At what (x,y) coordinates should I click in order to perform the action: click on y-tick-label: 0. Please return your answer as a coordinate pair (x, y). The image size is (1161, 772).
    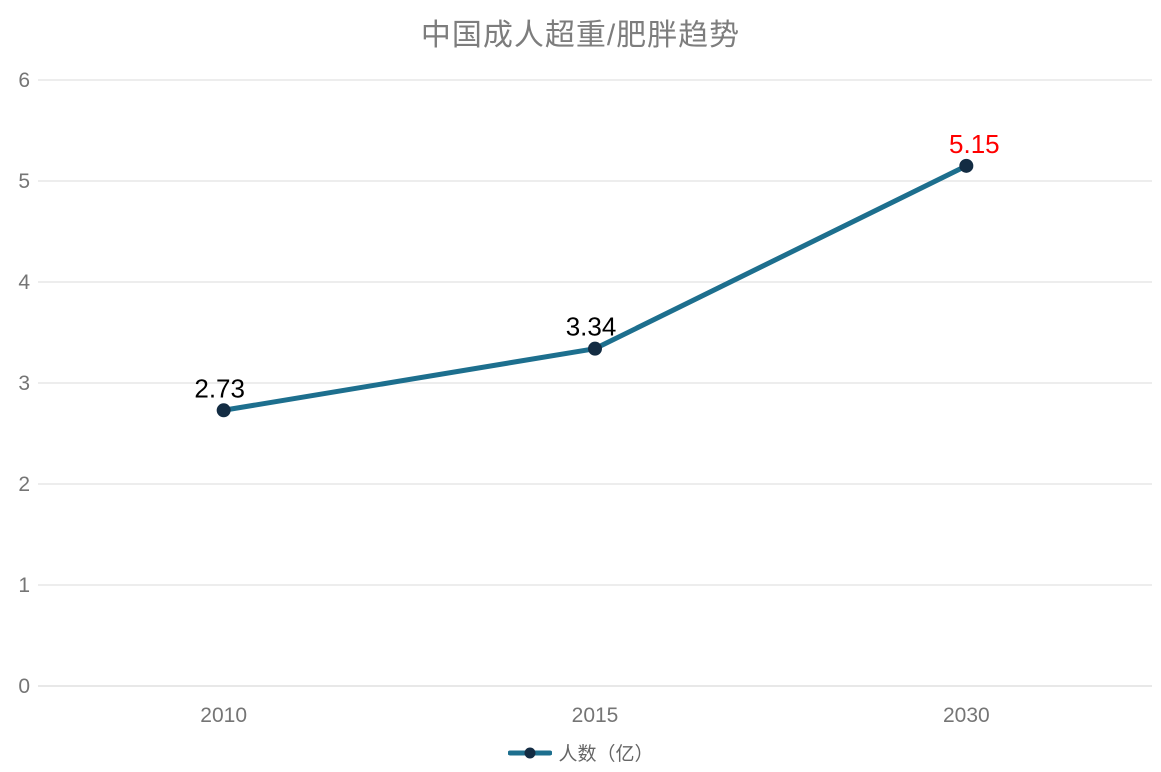
    Looking at the image, I should click on (24, 686).